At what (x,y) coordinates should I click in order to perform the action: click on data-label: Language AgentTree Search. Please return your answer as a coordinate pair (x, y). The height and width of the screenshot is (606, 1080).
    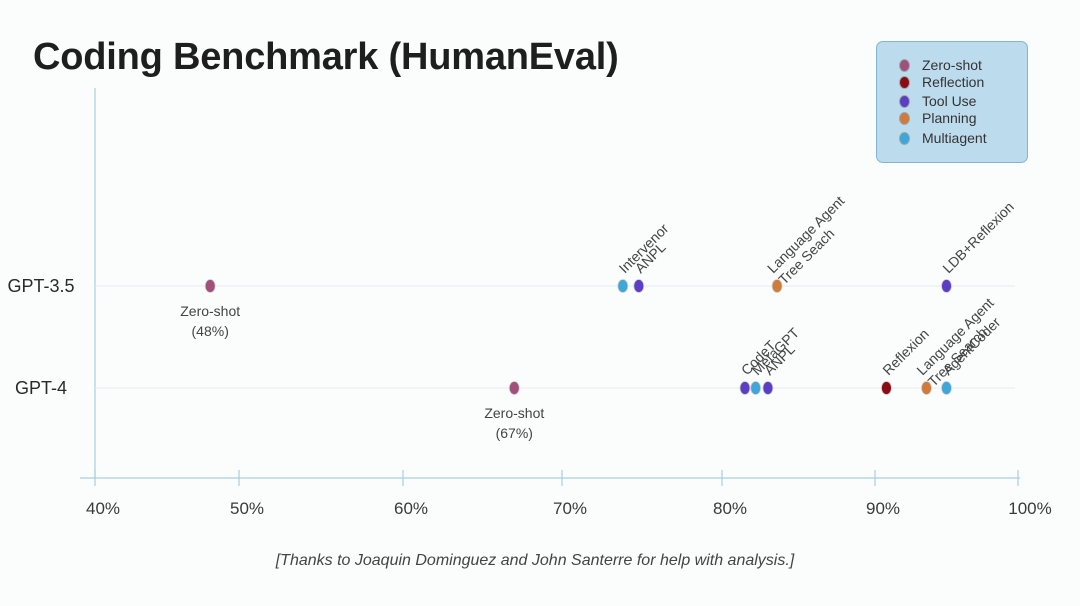
    Looking at the image, I should click on (960, 342).